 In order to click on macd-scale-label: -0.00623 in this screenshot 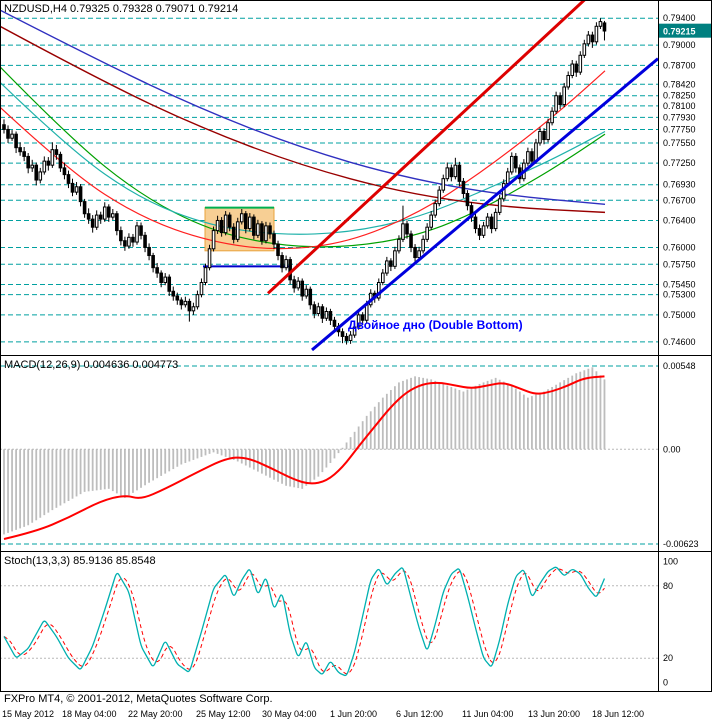, I will do `click(681, 544)`.